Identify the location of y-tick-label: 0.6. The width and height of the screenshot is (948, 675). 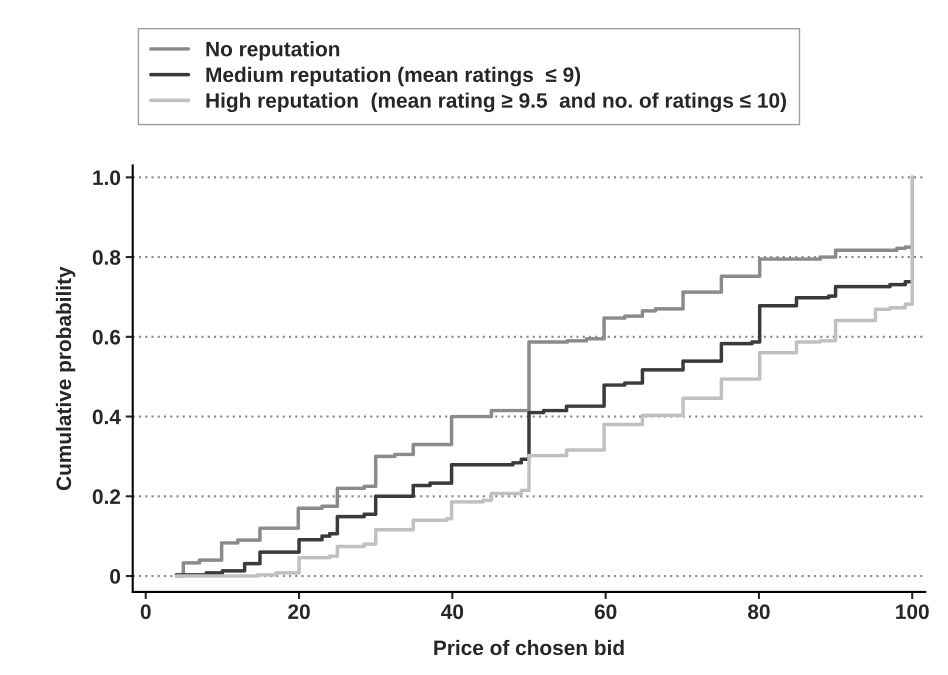
(106, 337).